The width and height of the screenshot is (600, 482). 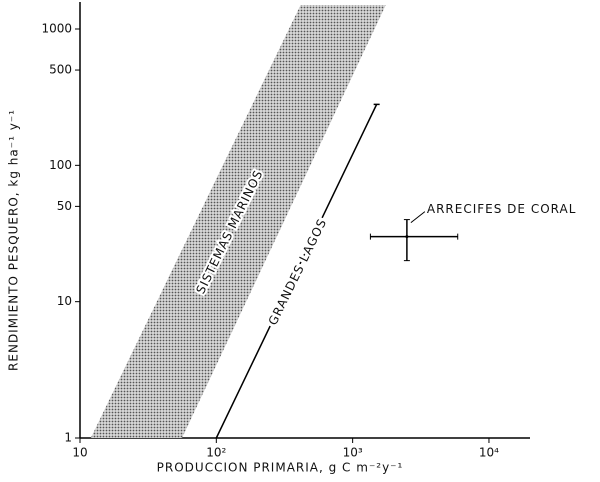 What do you see at coordinates (280, 468) in the screenshot?
I see `x-axis-label: PRODUCCION PRIMARIA, g C m⁻²y⁻¹` at bounding box center [280, 468].